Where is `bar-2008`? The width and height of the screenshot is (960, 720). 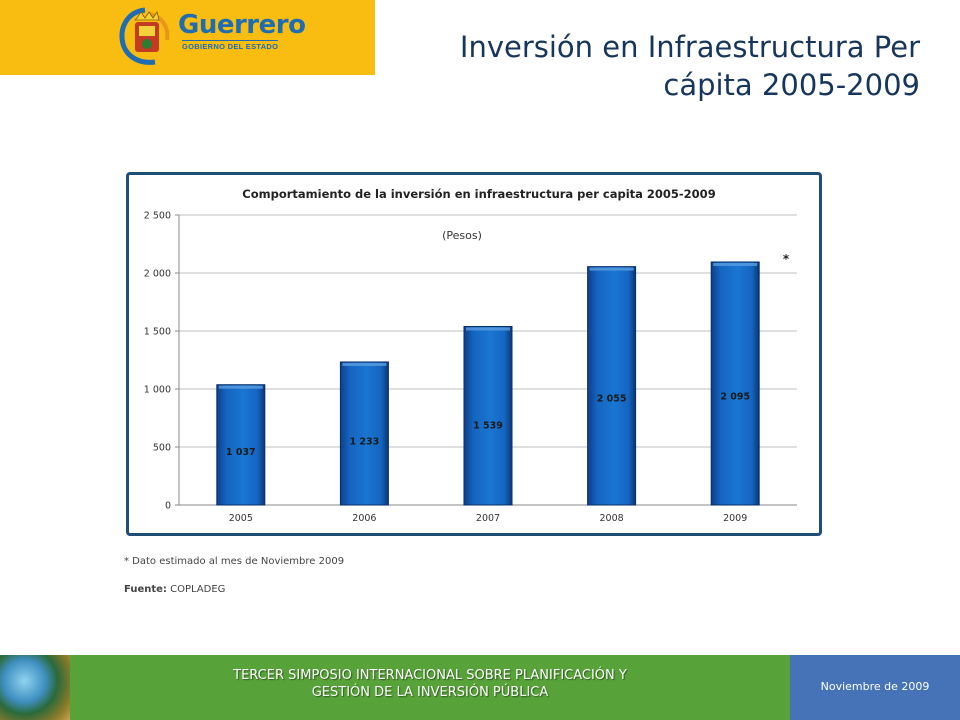
bar-2008 is located at coordinates (612, 386).